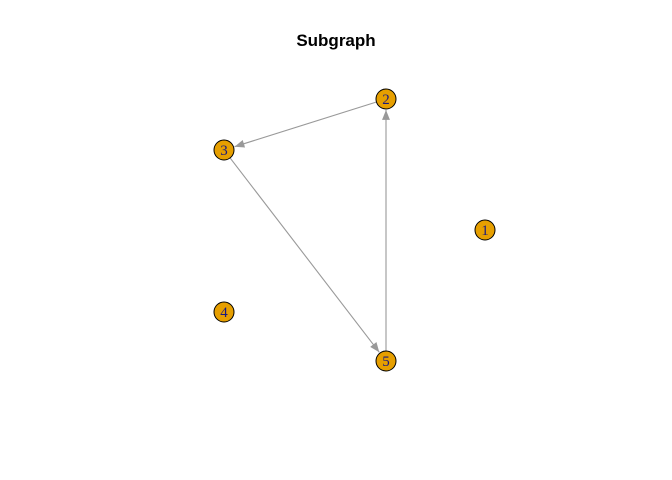  I want to click on node-5: 5, so click(386, 361).